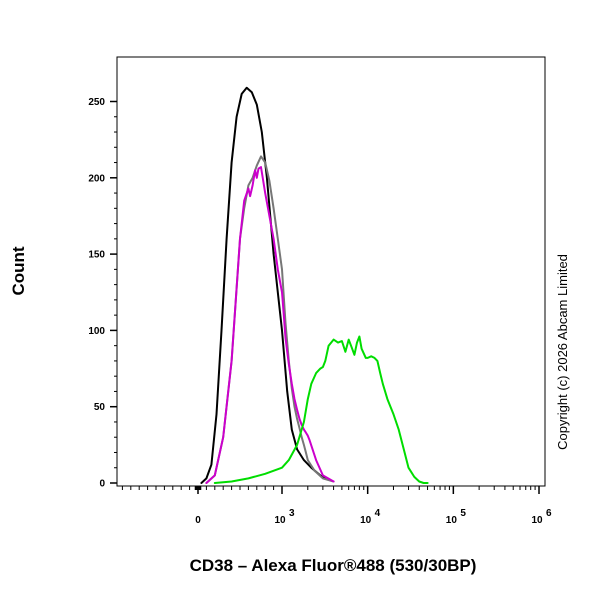 This screenshot has height=600, width=600. I want to click on y-tick-label: 0, so click(102, 484).